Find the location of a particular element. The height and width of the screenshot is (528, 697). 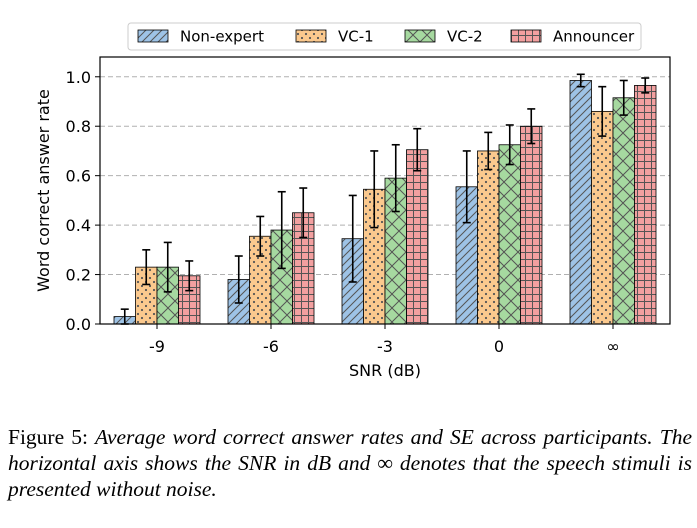

legend-label: Non-expert is located at coordinates (222, 37).